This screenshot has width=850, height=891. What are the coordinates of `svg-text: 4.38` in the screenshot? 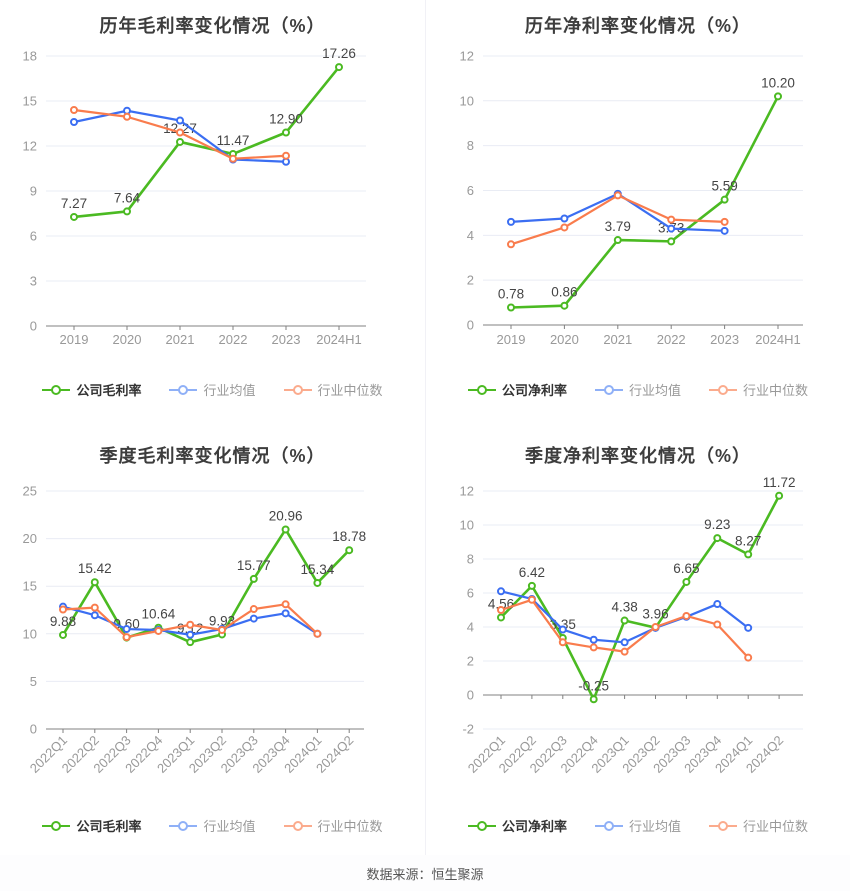 It's located at (624, 607).